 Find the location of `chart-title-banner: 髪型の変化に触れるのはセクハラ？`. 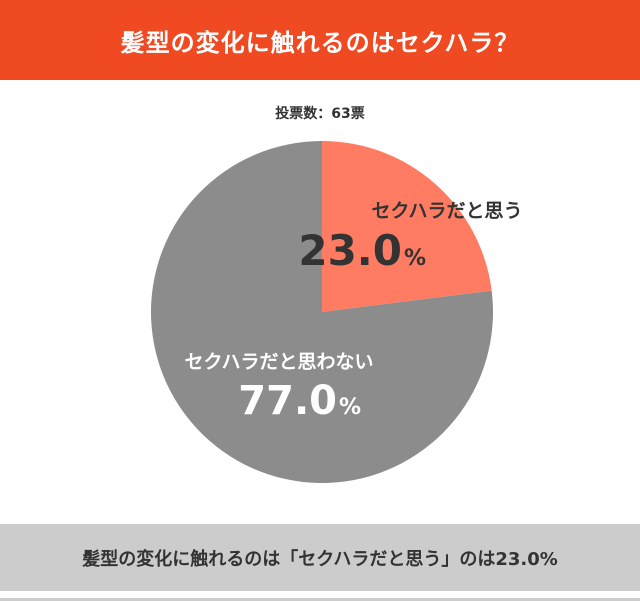

chart-title-banner: 髪型の変化に触れるのはセクハラ？ is located at coordinates (320, 40).